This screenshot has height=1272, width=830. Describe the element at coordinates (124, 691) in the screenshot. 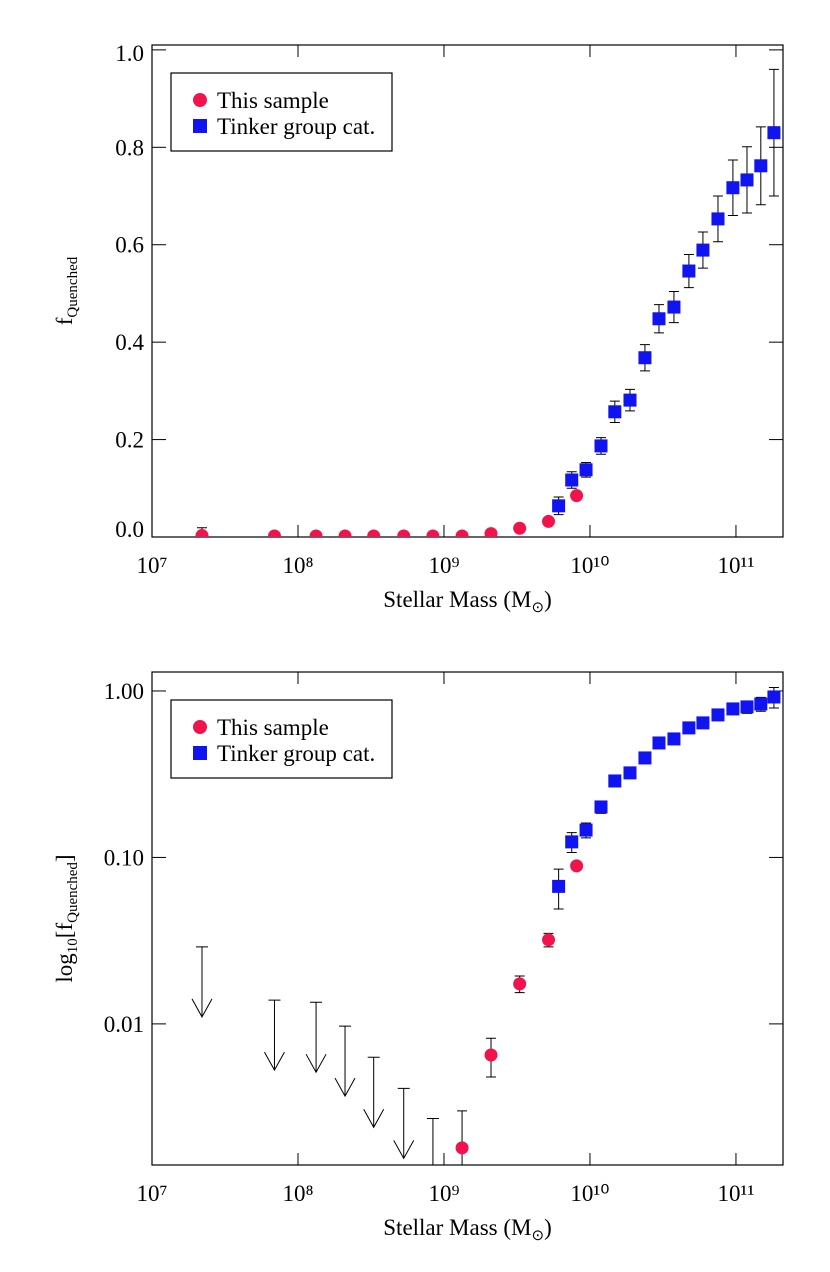

I see `y-tick-label: 1.00` at that location.